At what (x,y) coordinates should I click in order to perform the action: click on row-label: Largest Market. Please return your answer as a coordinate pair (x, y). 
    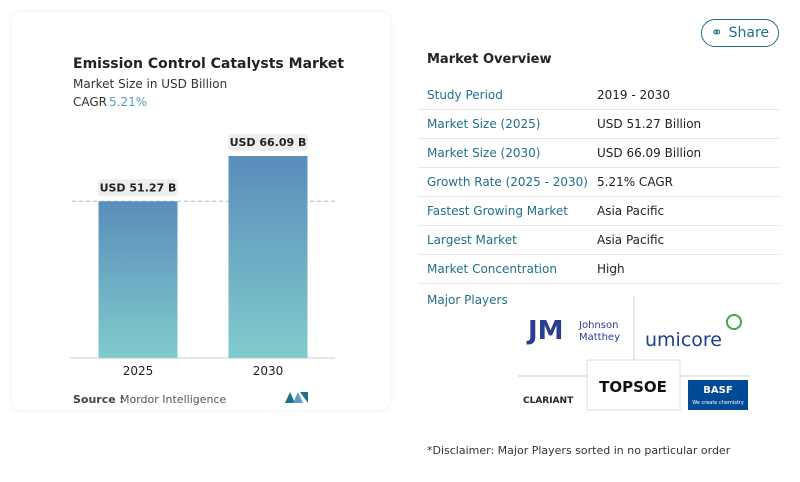
    Looking at the image, I should click on (472, 239).